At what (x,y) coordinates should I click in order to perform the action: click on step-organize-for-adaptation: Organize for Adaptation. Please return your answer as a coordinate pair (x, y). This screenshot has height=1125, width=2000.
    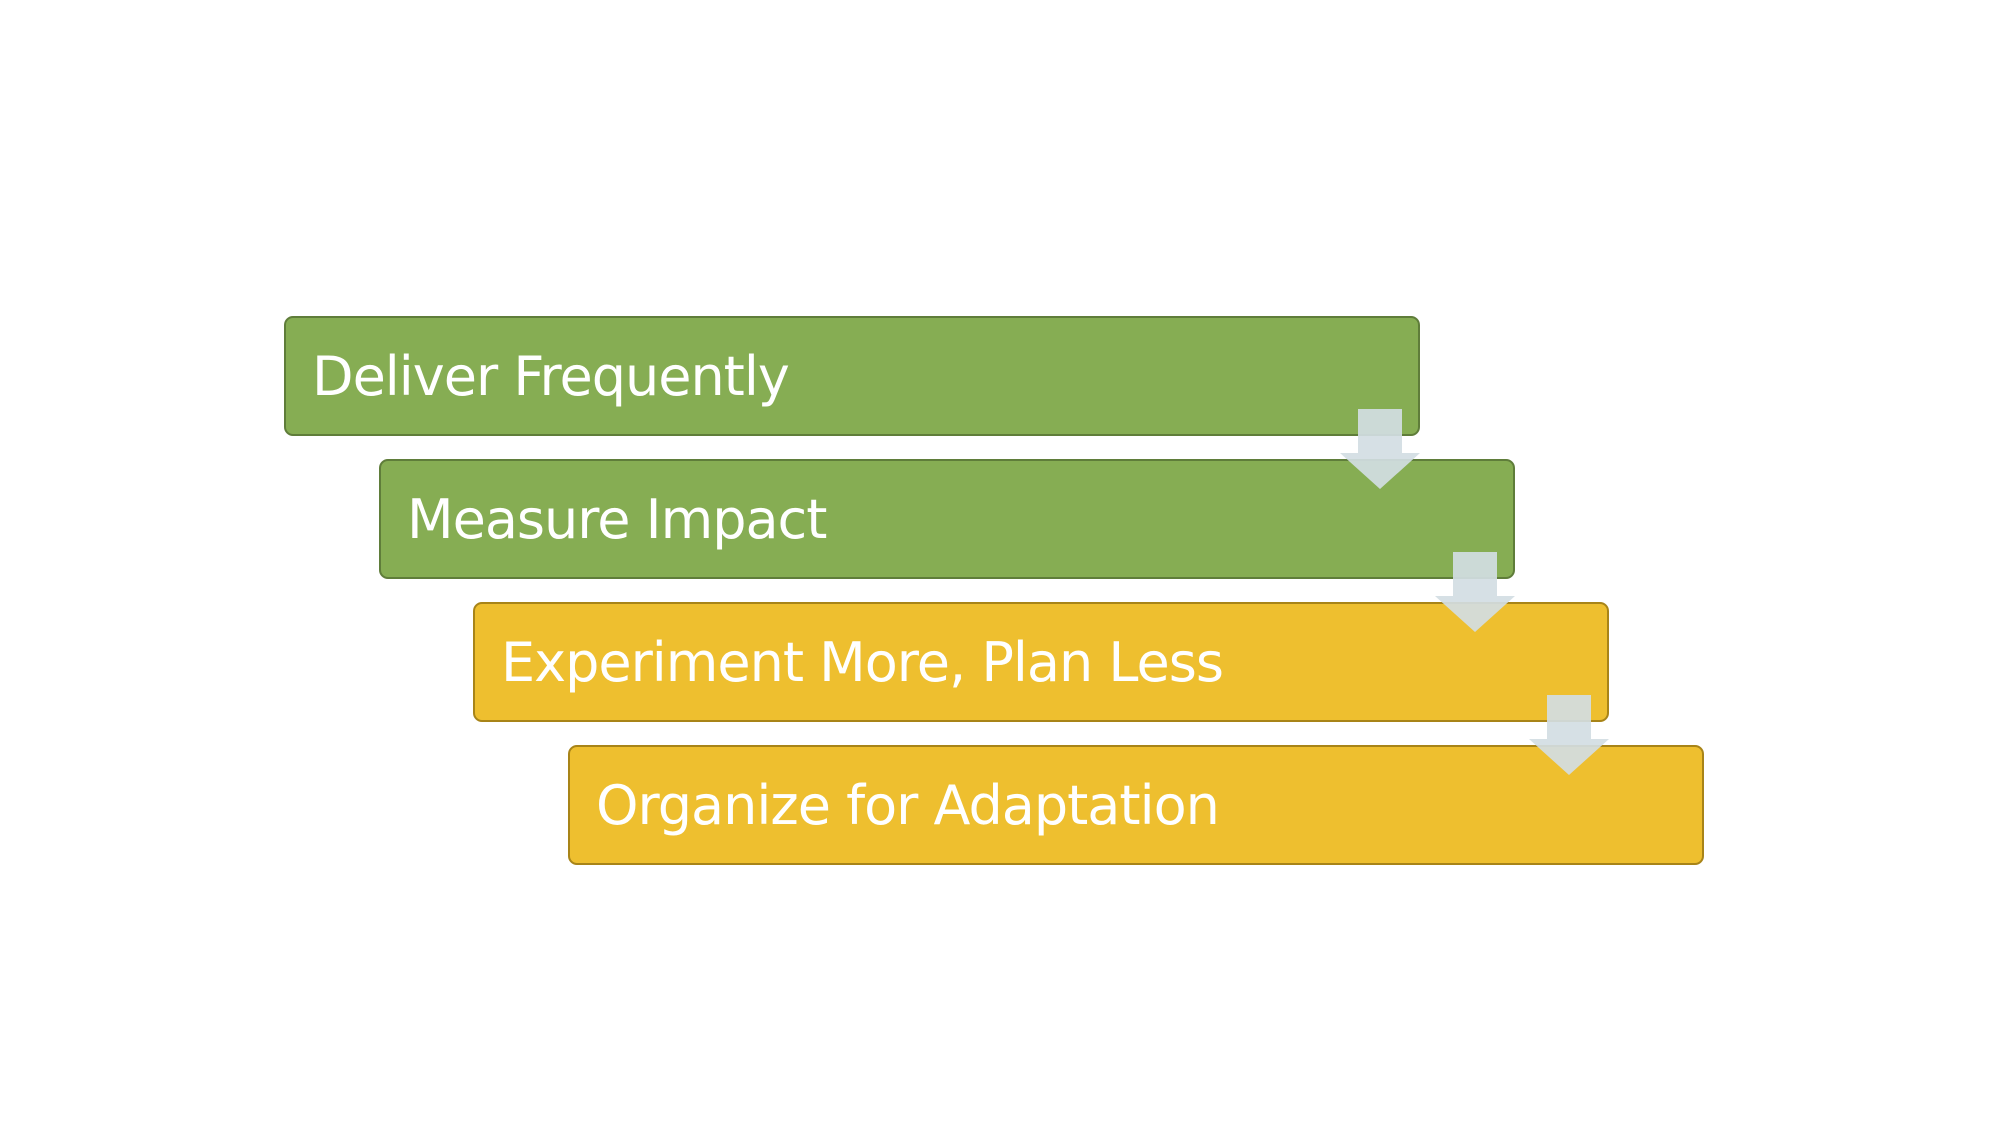
    Looking at the image, I should click on (1136, 805).